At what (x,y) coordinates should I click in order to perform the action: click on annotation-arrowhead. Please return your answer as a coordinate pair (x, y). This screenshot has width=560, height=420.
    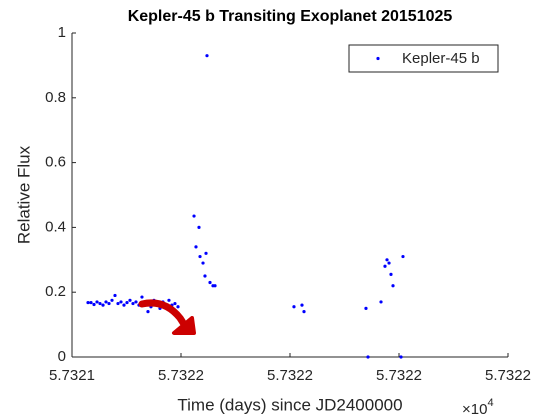
    Looking at the image, I should click on (184, 325).